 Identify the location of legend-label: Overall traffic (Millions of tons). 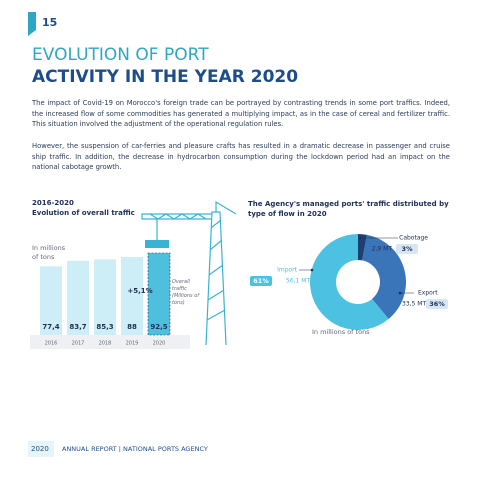
(186, 292).